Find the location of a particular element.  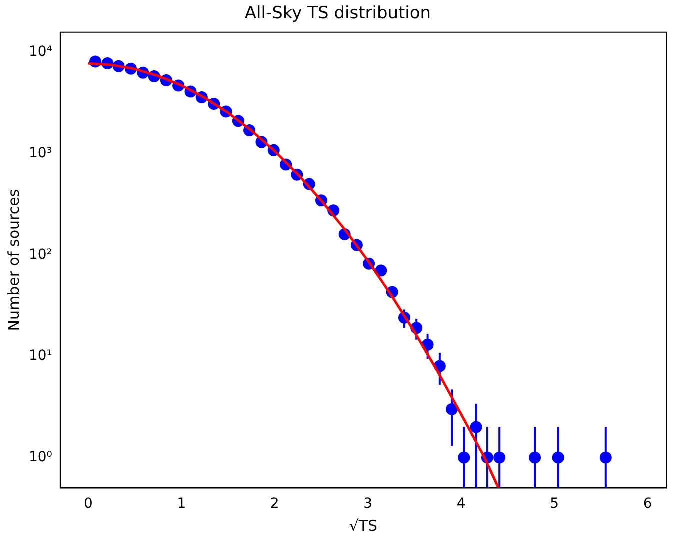

x-tick-label: 5 is located at coordinates (555, 504).